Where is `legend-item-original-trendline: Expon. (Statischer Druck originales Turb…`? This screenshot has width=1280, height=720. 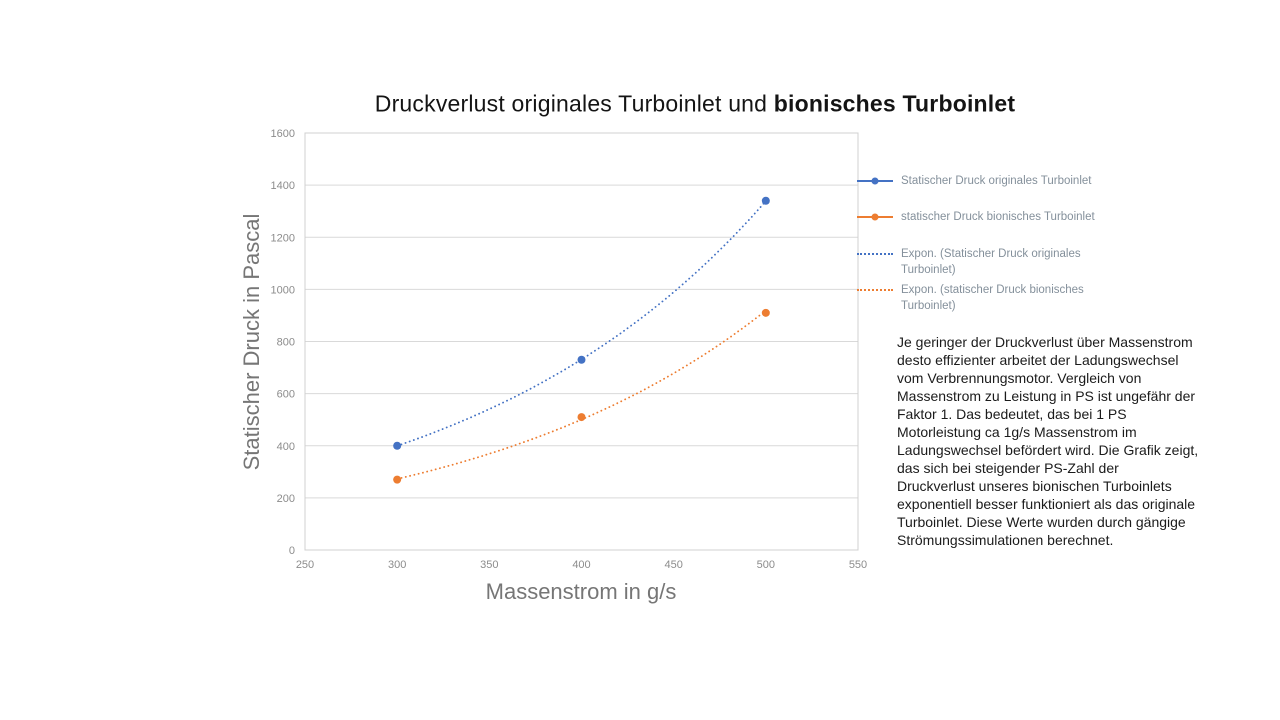
legend-item-original-trendline: Expon. (Statischer Druck originales Turb… is located at coordinates (988, 262).